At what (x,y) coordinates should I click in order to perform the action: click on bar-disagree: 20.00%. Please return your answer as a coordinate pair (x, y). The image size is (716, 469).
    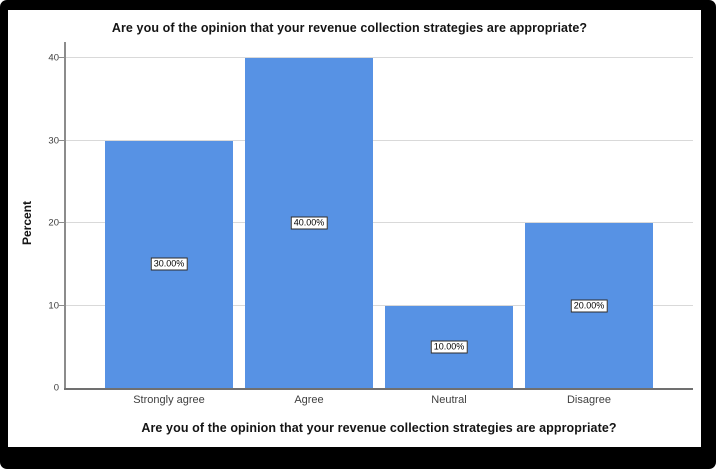
    Looking at the image, I should click on (589, 305).